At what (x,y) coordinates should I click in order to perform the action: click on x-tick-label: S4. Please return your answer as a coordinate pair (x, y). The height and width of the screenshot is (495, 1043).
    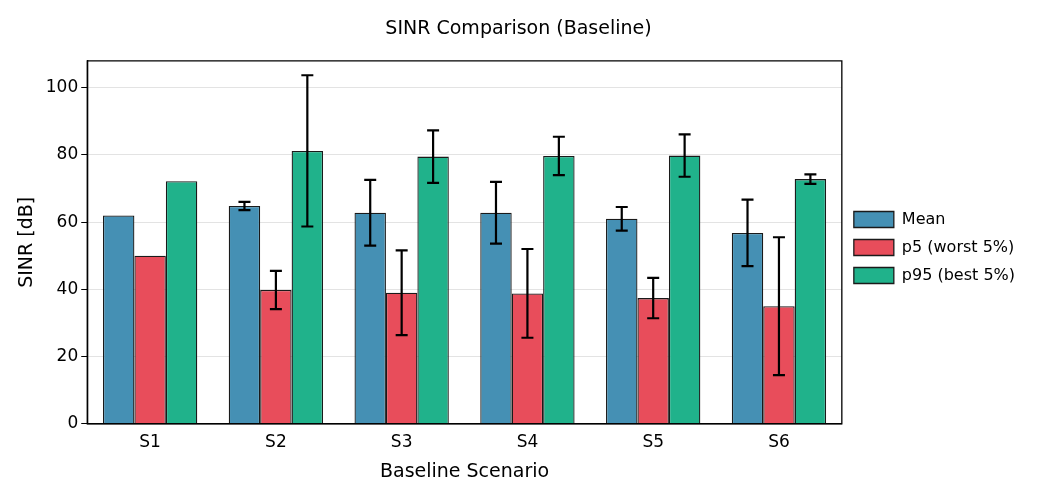
    Looking at the image, I should click on (527, 441).